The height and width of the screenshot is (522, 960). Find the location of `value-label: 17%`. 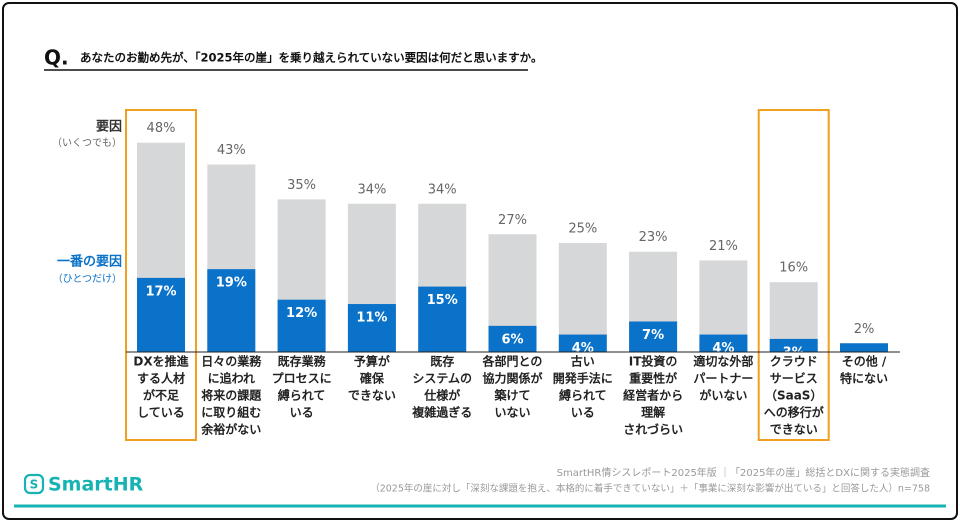

value-label: 17% is located at coordinates (160, 291).